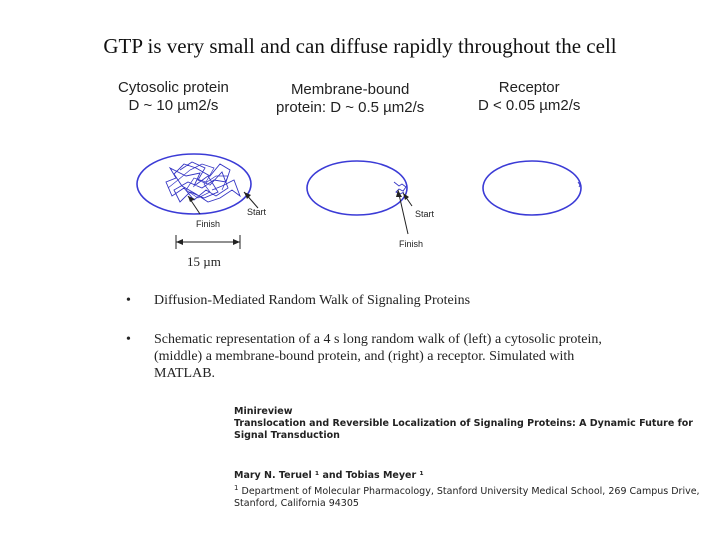 The image size is (720, 540). I want to click on membrane-finish-label: Finish, so click(411, 244).